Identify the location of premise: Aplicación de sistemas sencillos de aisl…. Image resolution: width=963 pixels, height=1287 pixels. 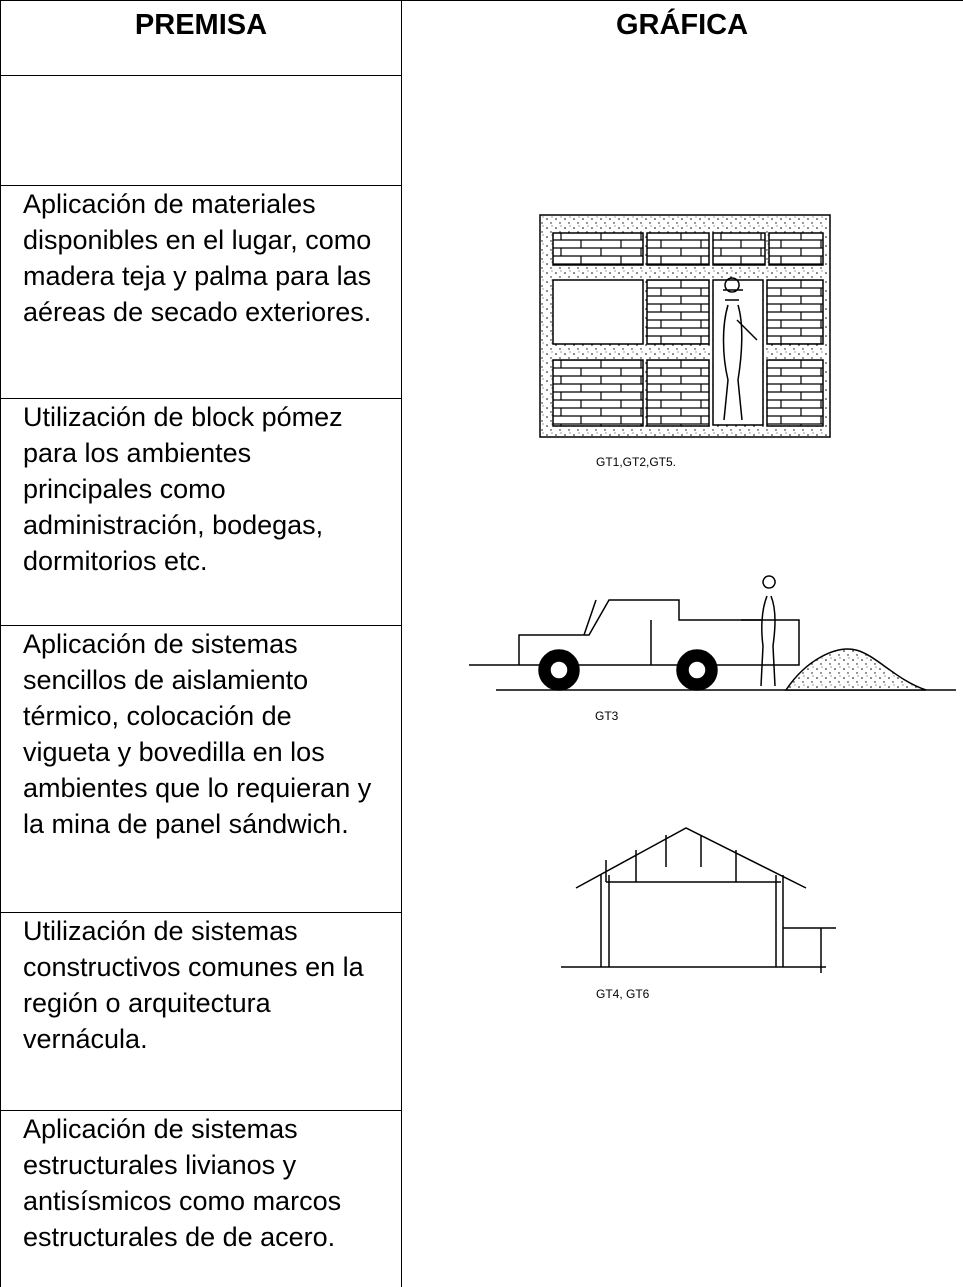
(201, 769).